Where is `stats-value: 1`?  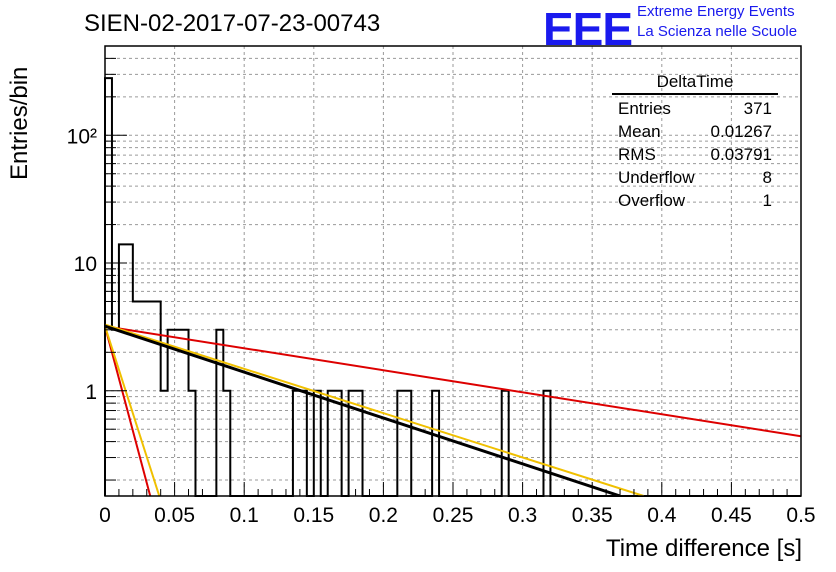 stats-value: 1 is located at coordinates (767, 200).